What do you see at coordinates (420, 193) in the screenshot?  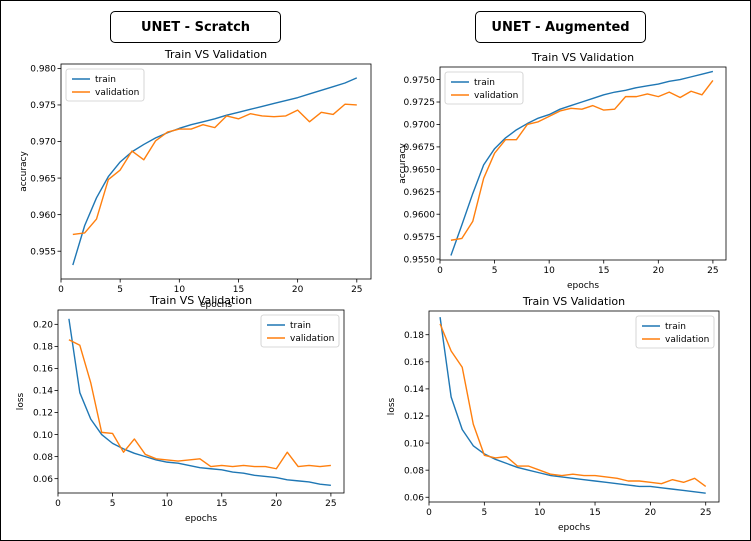 I see `y-tick-label: 0.9625` at bounding box center [420, 193].